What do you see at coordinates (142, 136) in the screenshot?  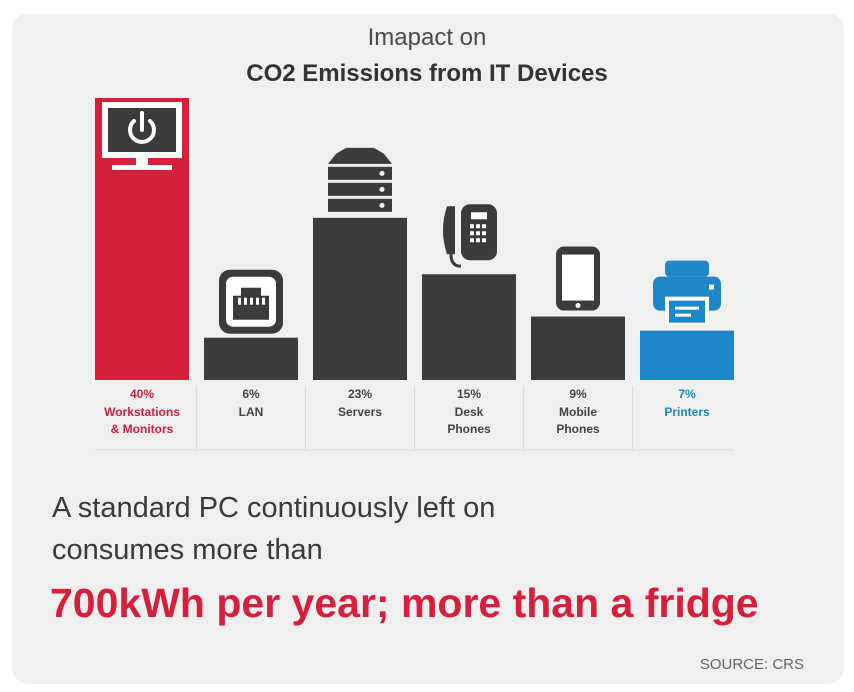 I see `monitor-power-icon` at bounding box center [142, 136].